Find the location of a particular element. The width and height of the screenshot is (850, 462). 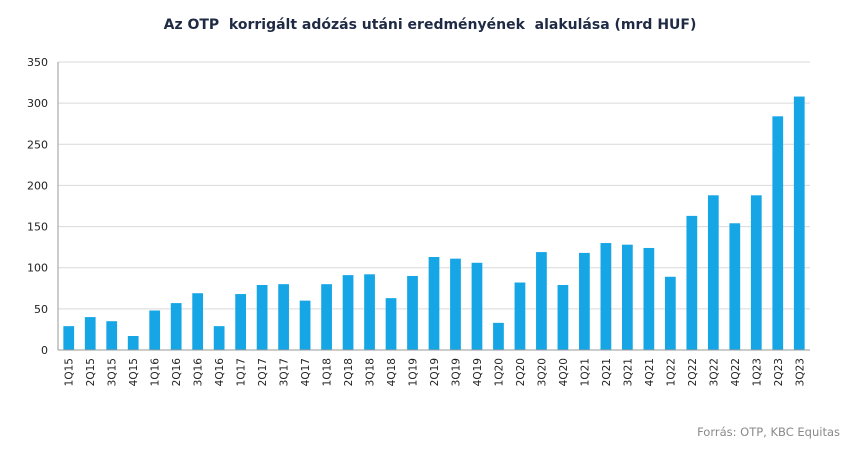

x-tick-label: 4Q21 is located at coordinates (650, 372).